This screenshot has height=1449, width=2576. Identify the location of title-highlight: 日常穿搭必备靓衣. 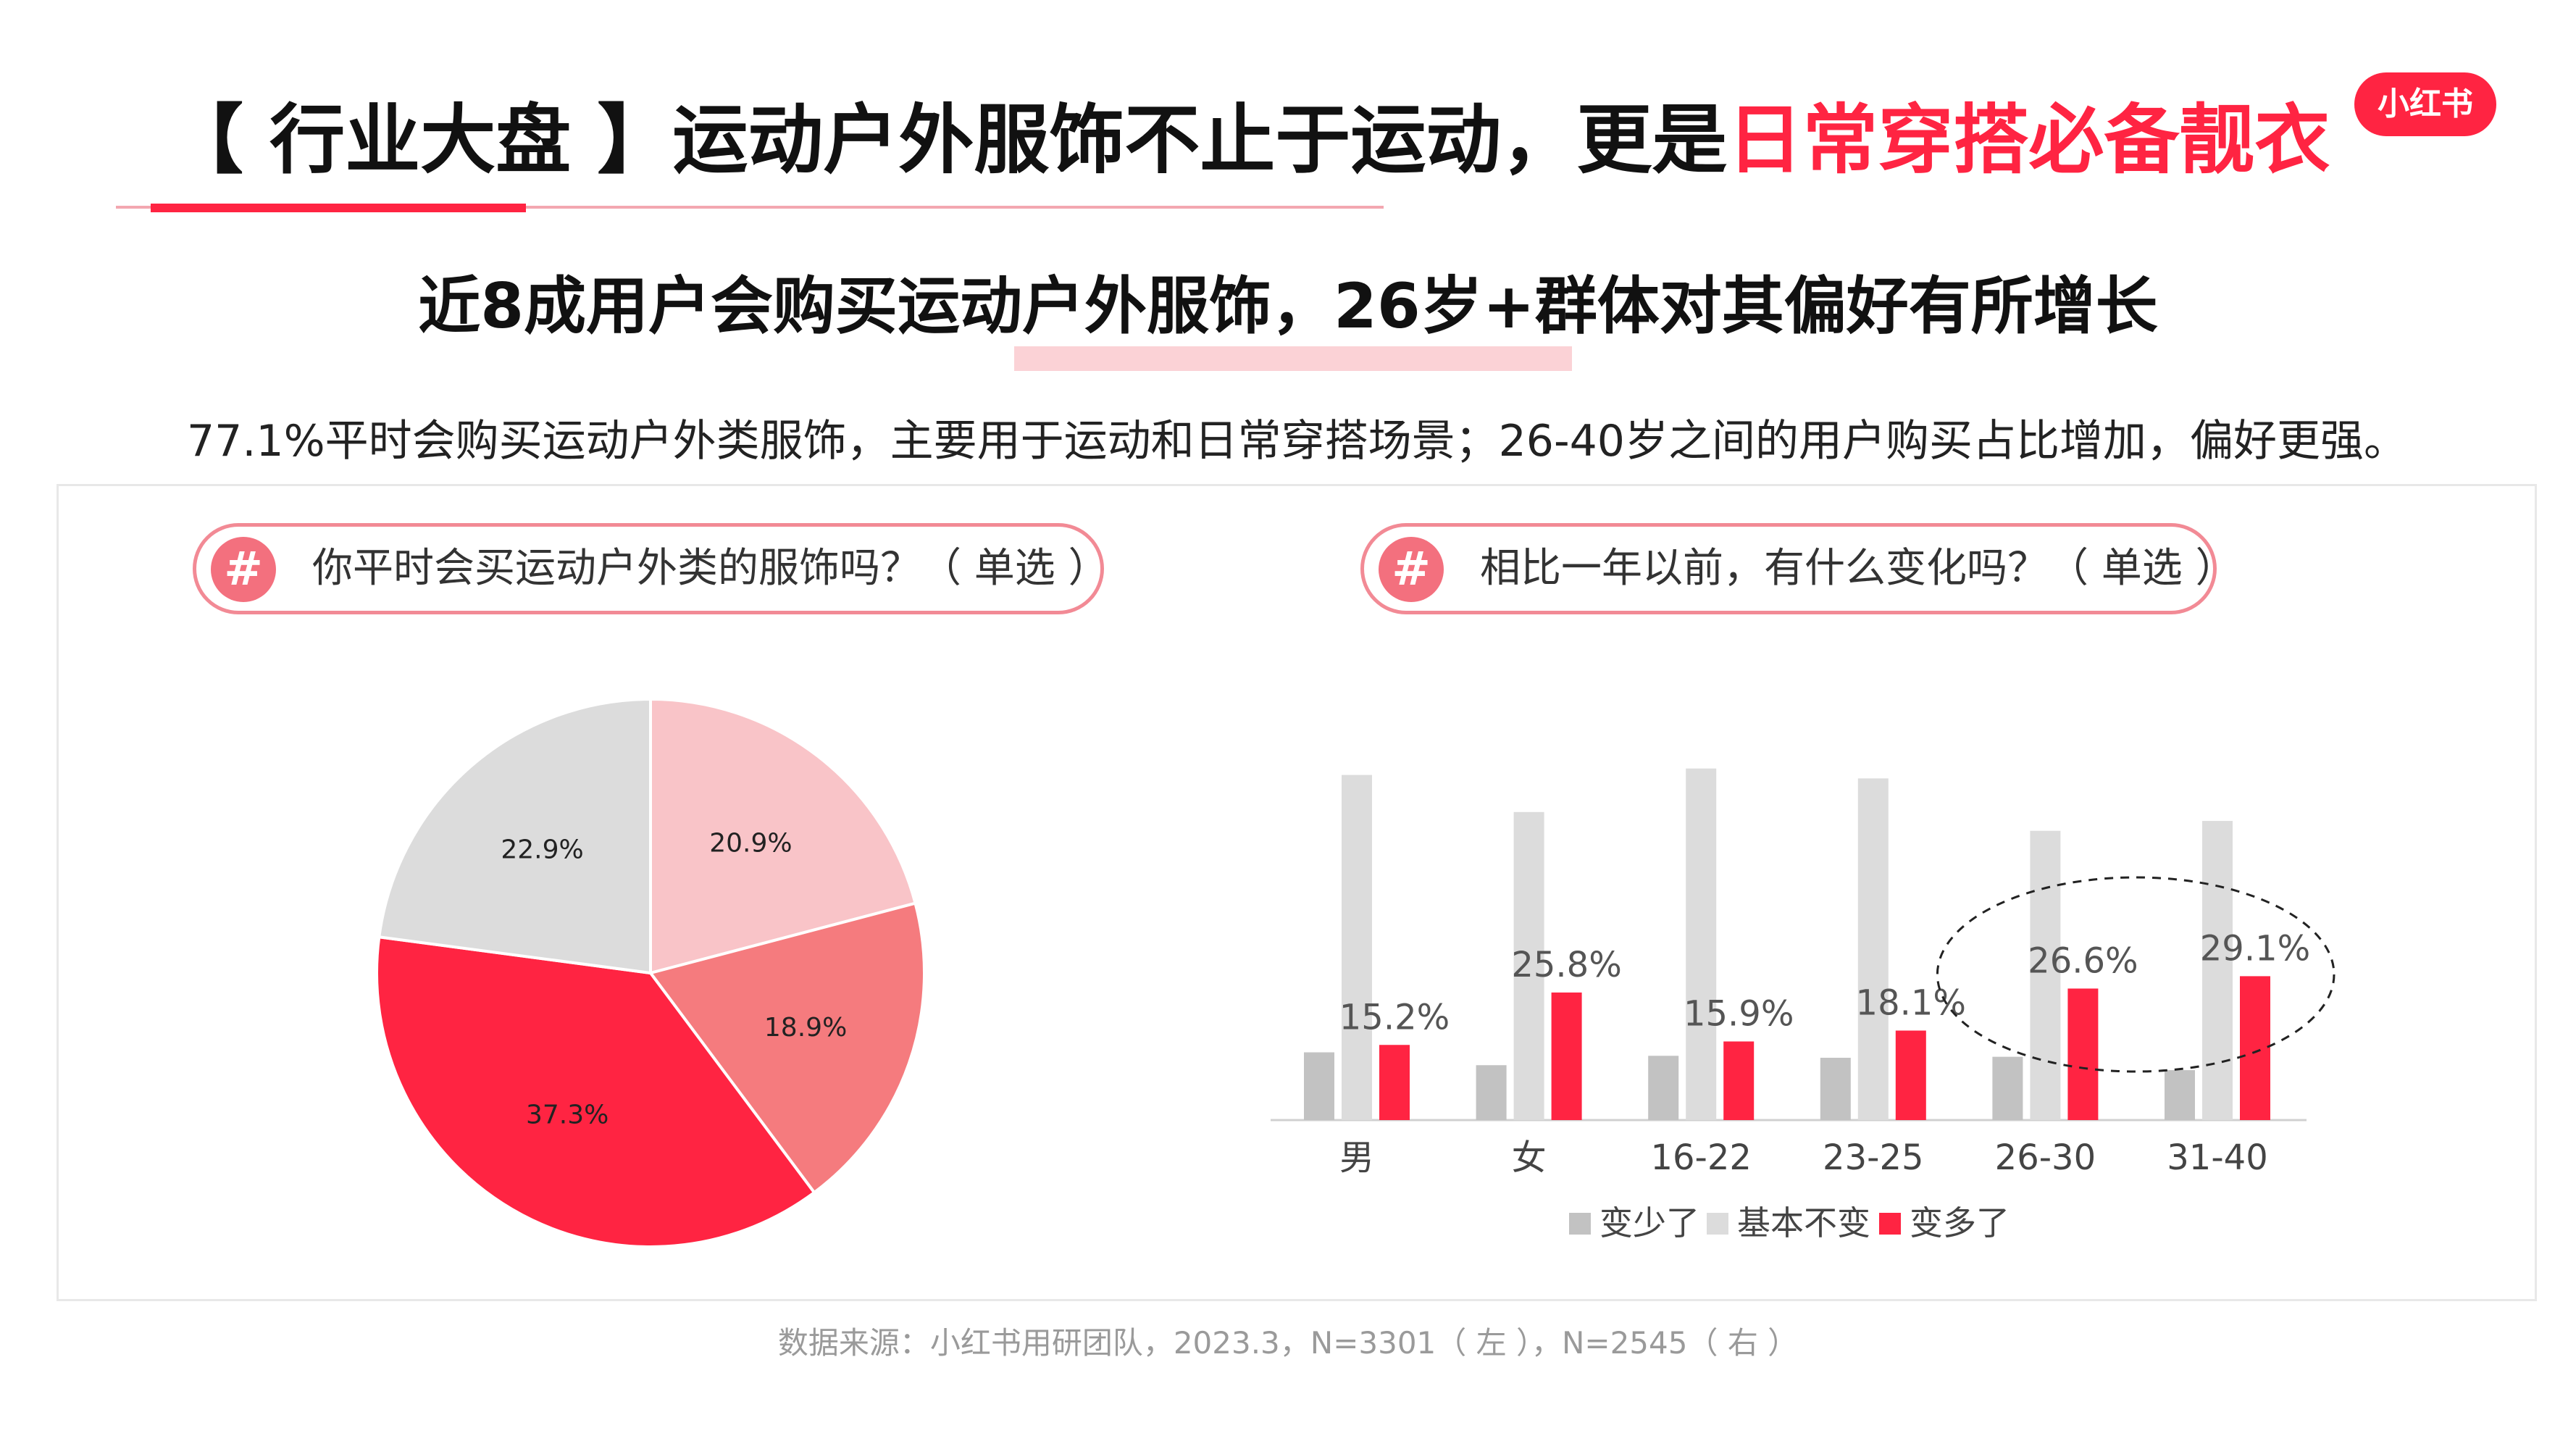
(2028, 140).